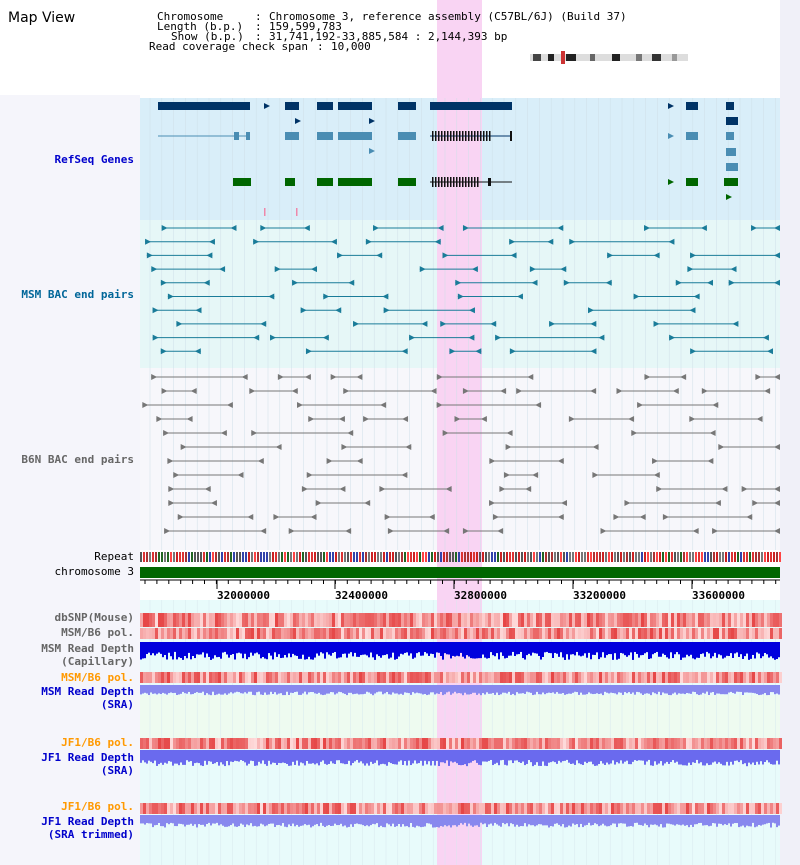 The height and width of the screenshot is (865, 800). Describe the element at coordinates (114, 556) in the screenshot. I see `track-label-repeat: Repeat` at that location.